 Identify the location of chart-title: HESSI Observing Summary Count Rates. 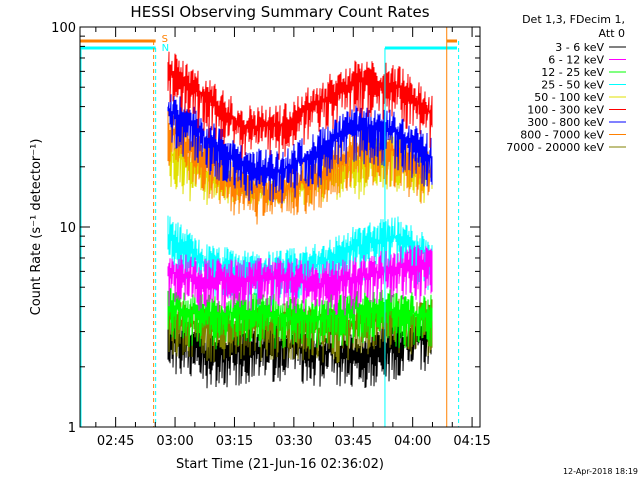
(279, 12).